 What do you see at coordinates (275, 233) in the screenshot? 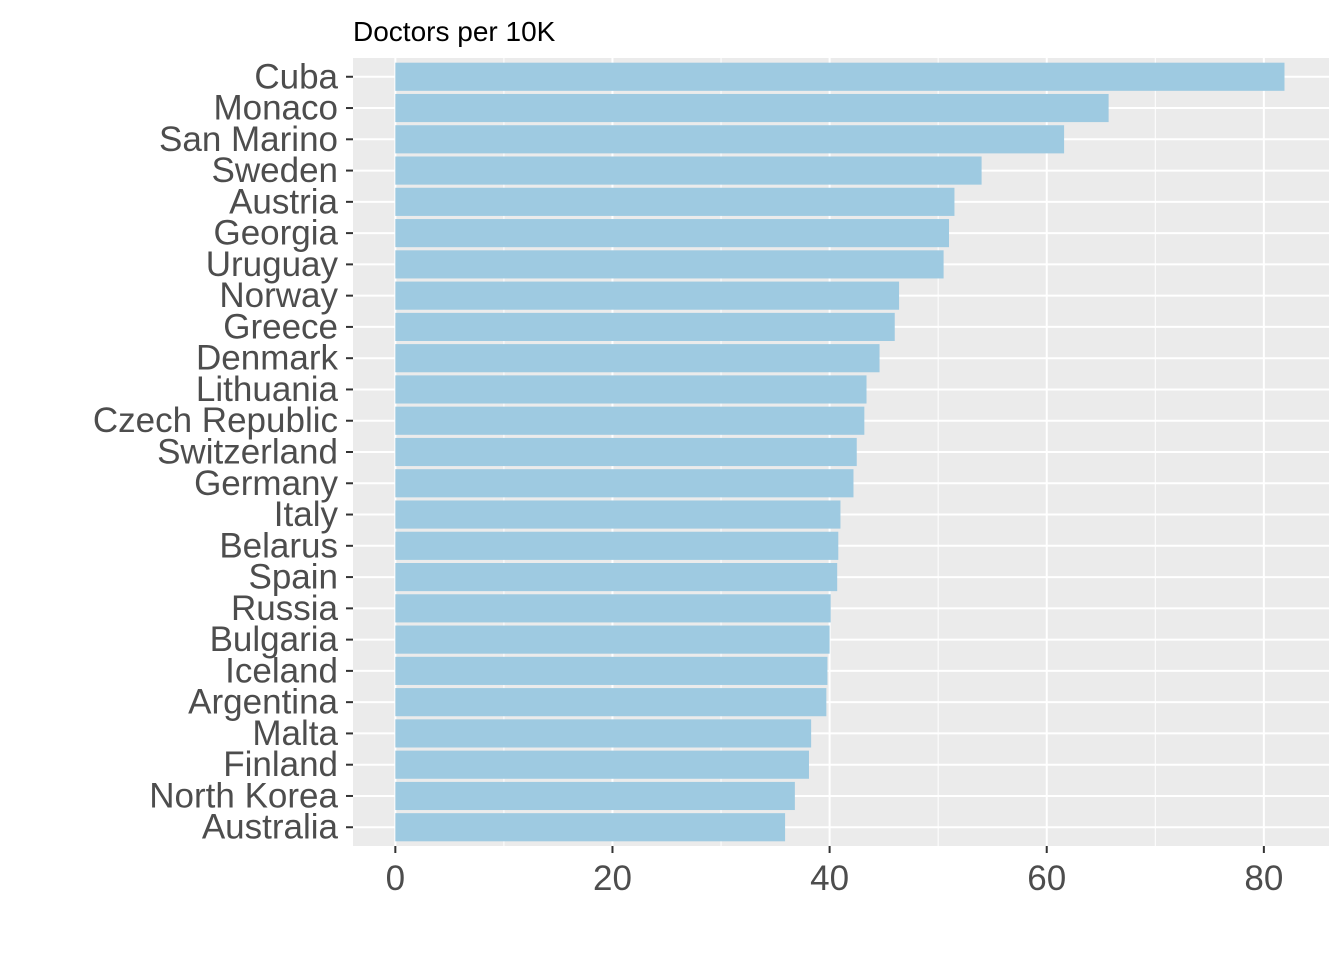
I see `y-tick-label: Georgia` at bounding box center [275, 233].